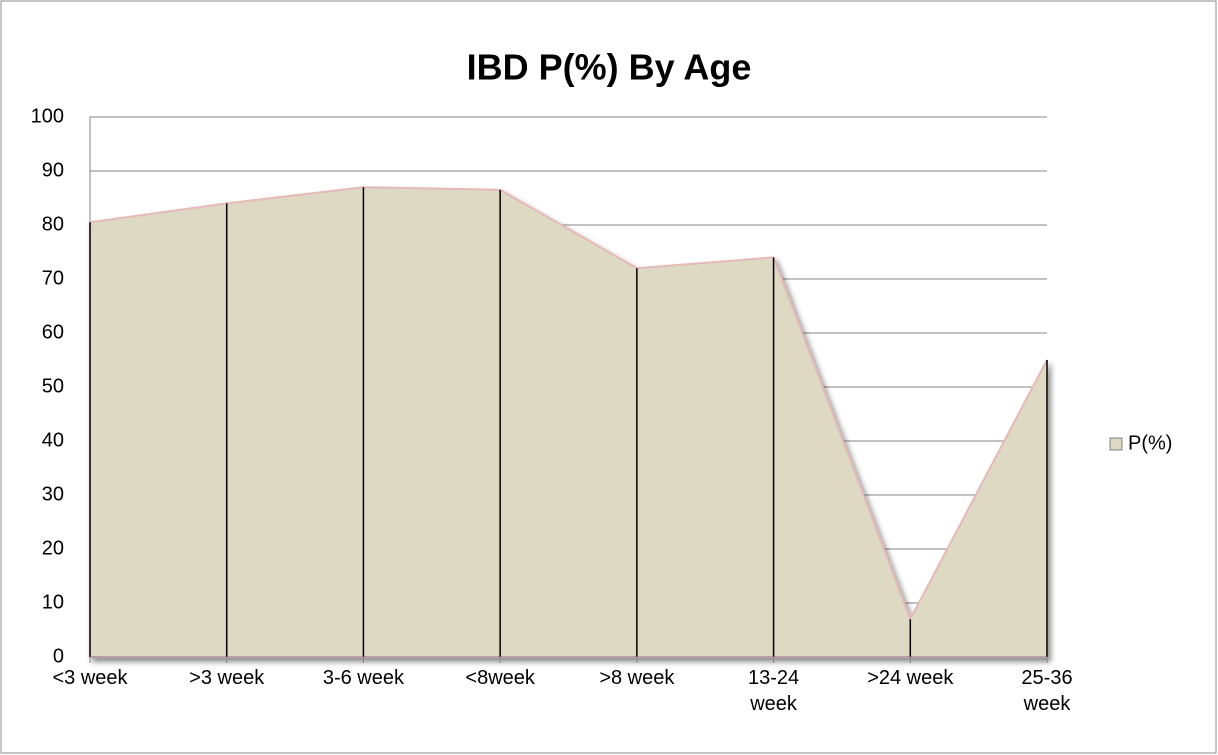 This screenshot has height=755, width=1218. I want to click on x-tick-label: 3-6 week, so click(363, 678).